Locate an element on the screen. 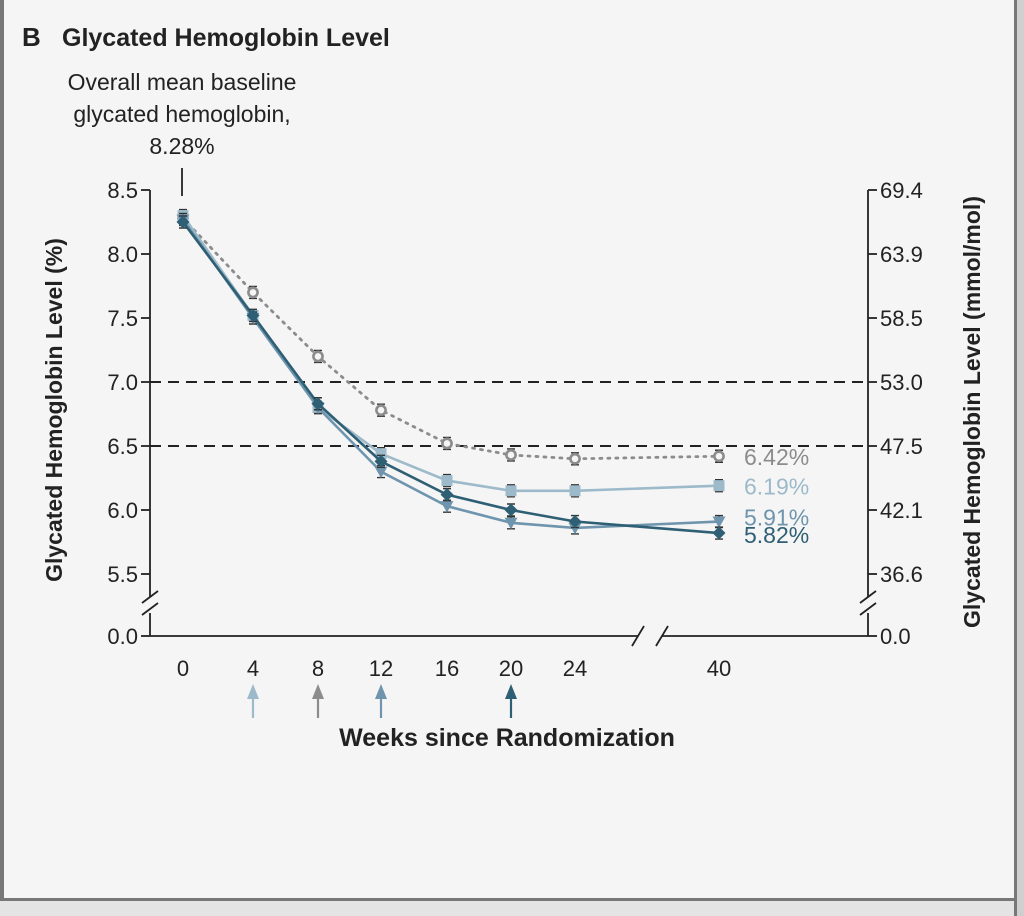 Image resolution: width=1024 pixels, height=916 pixels. left-axis-break-mark is located at coordinates (150, 603).